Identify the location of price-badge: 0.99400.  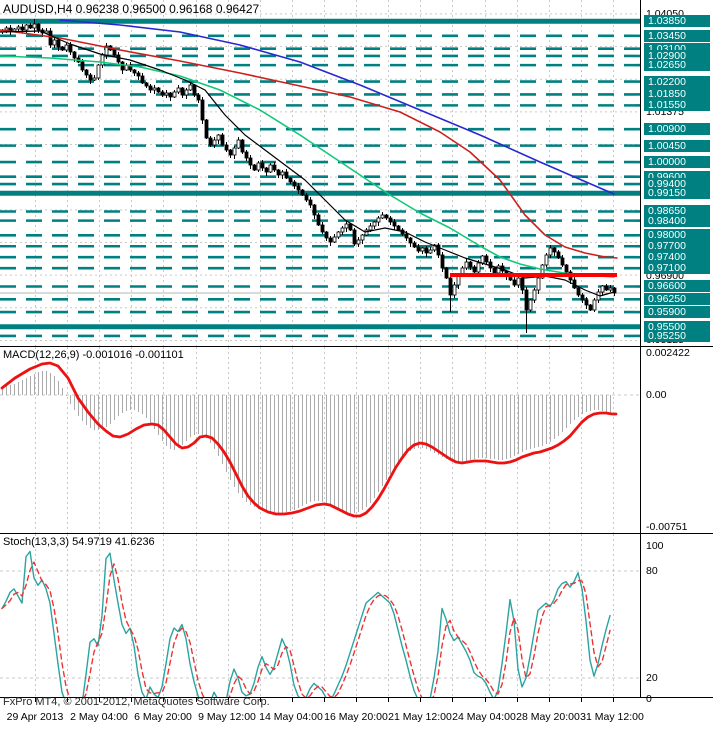
(677, 184).